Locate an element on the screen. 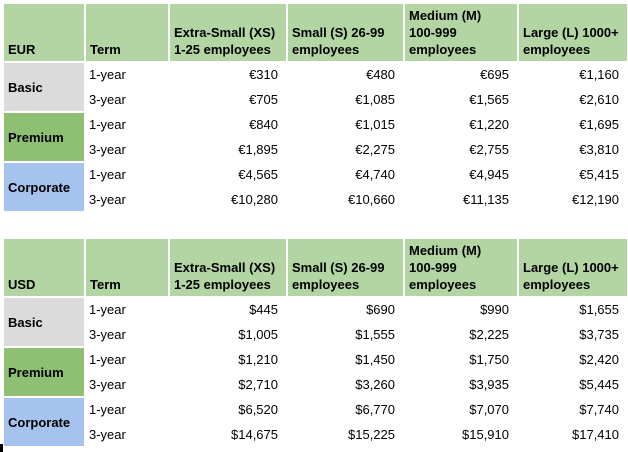  price-cell: €2,610 is located at coordinates (572, 99).